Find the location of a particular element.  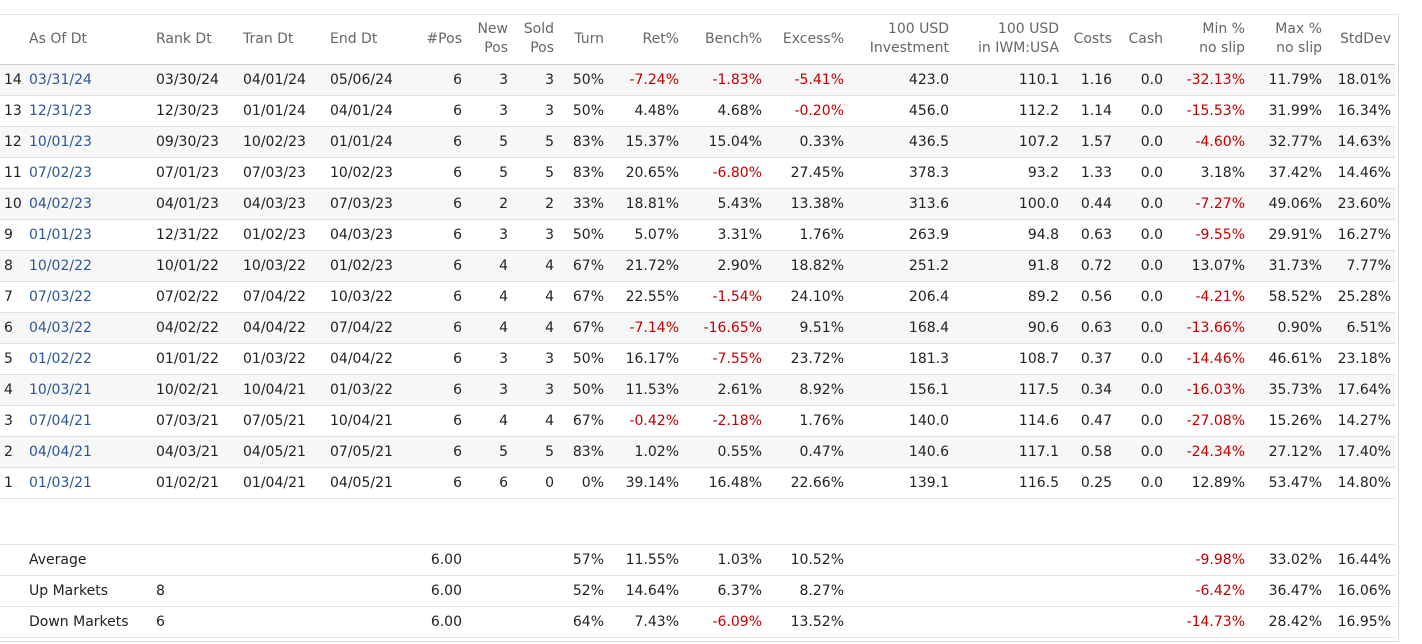

col-header-pos: #Pos is located at coordinates (439, 39).